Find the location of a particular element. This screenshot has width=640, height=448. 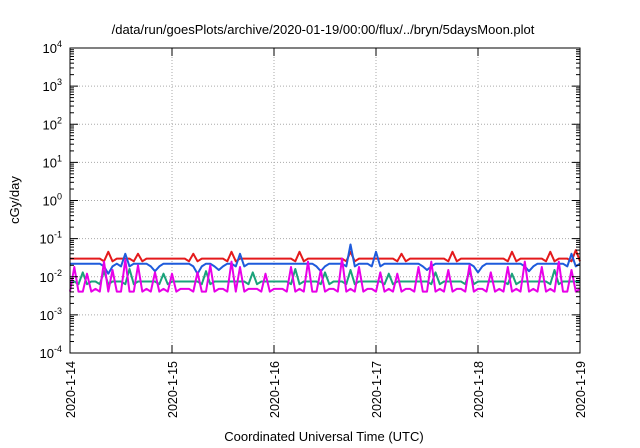

x-tick-label: 2020-1-16 is located at coordinates (275, 389).